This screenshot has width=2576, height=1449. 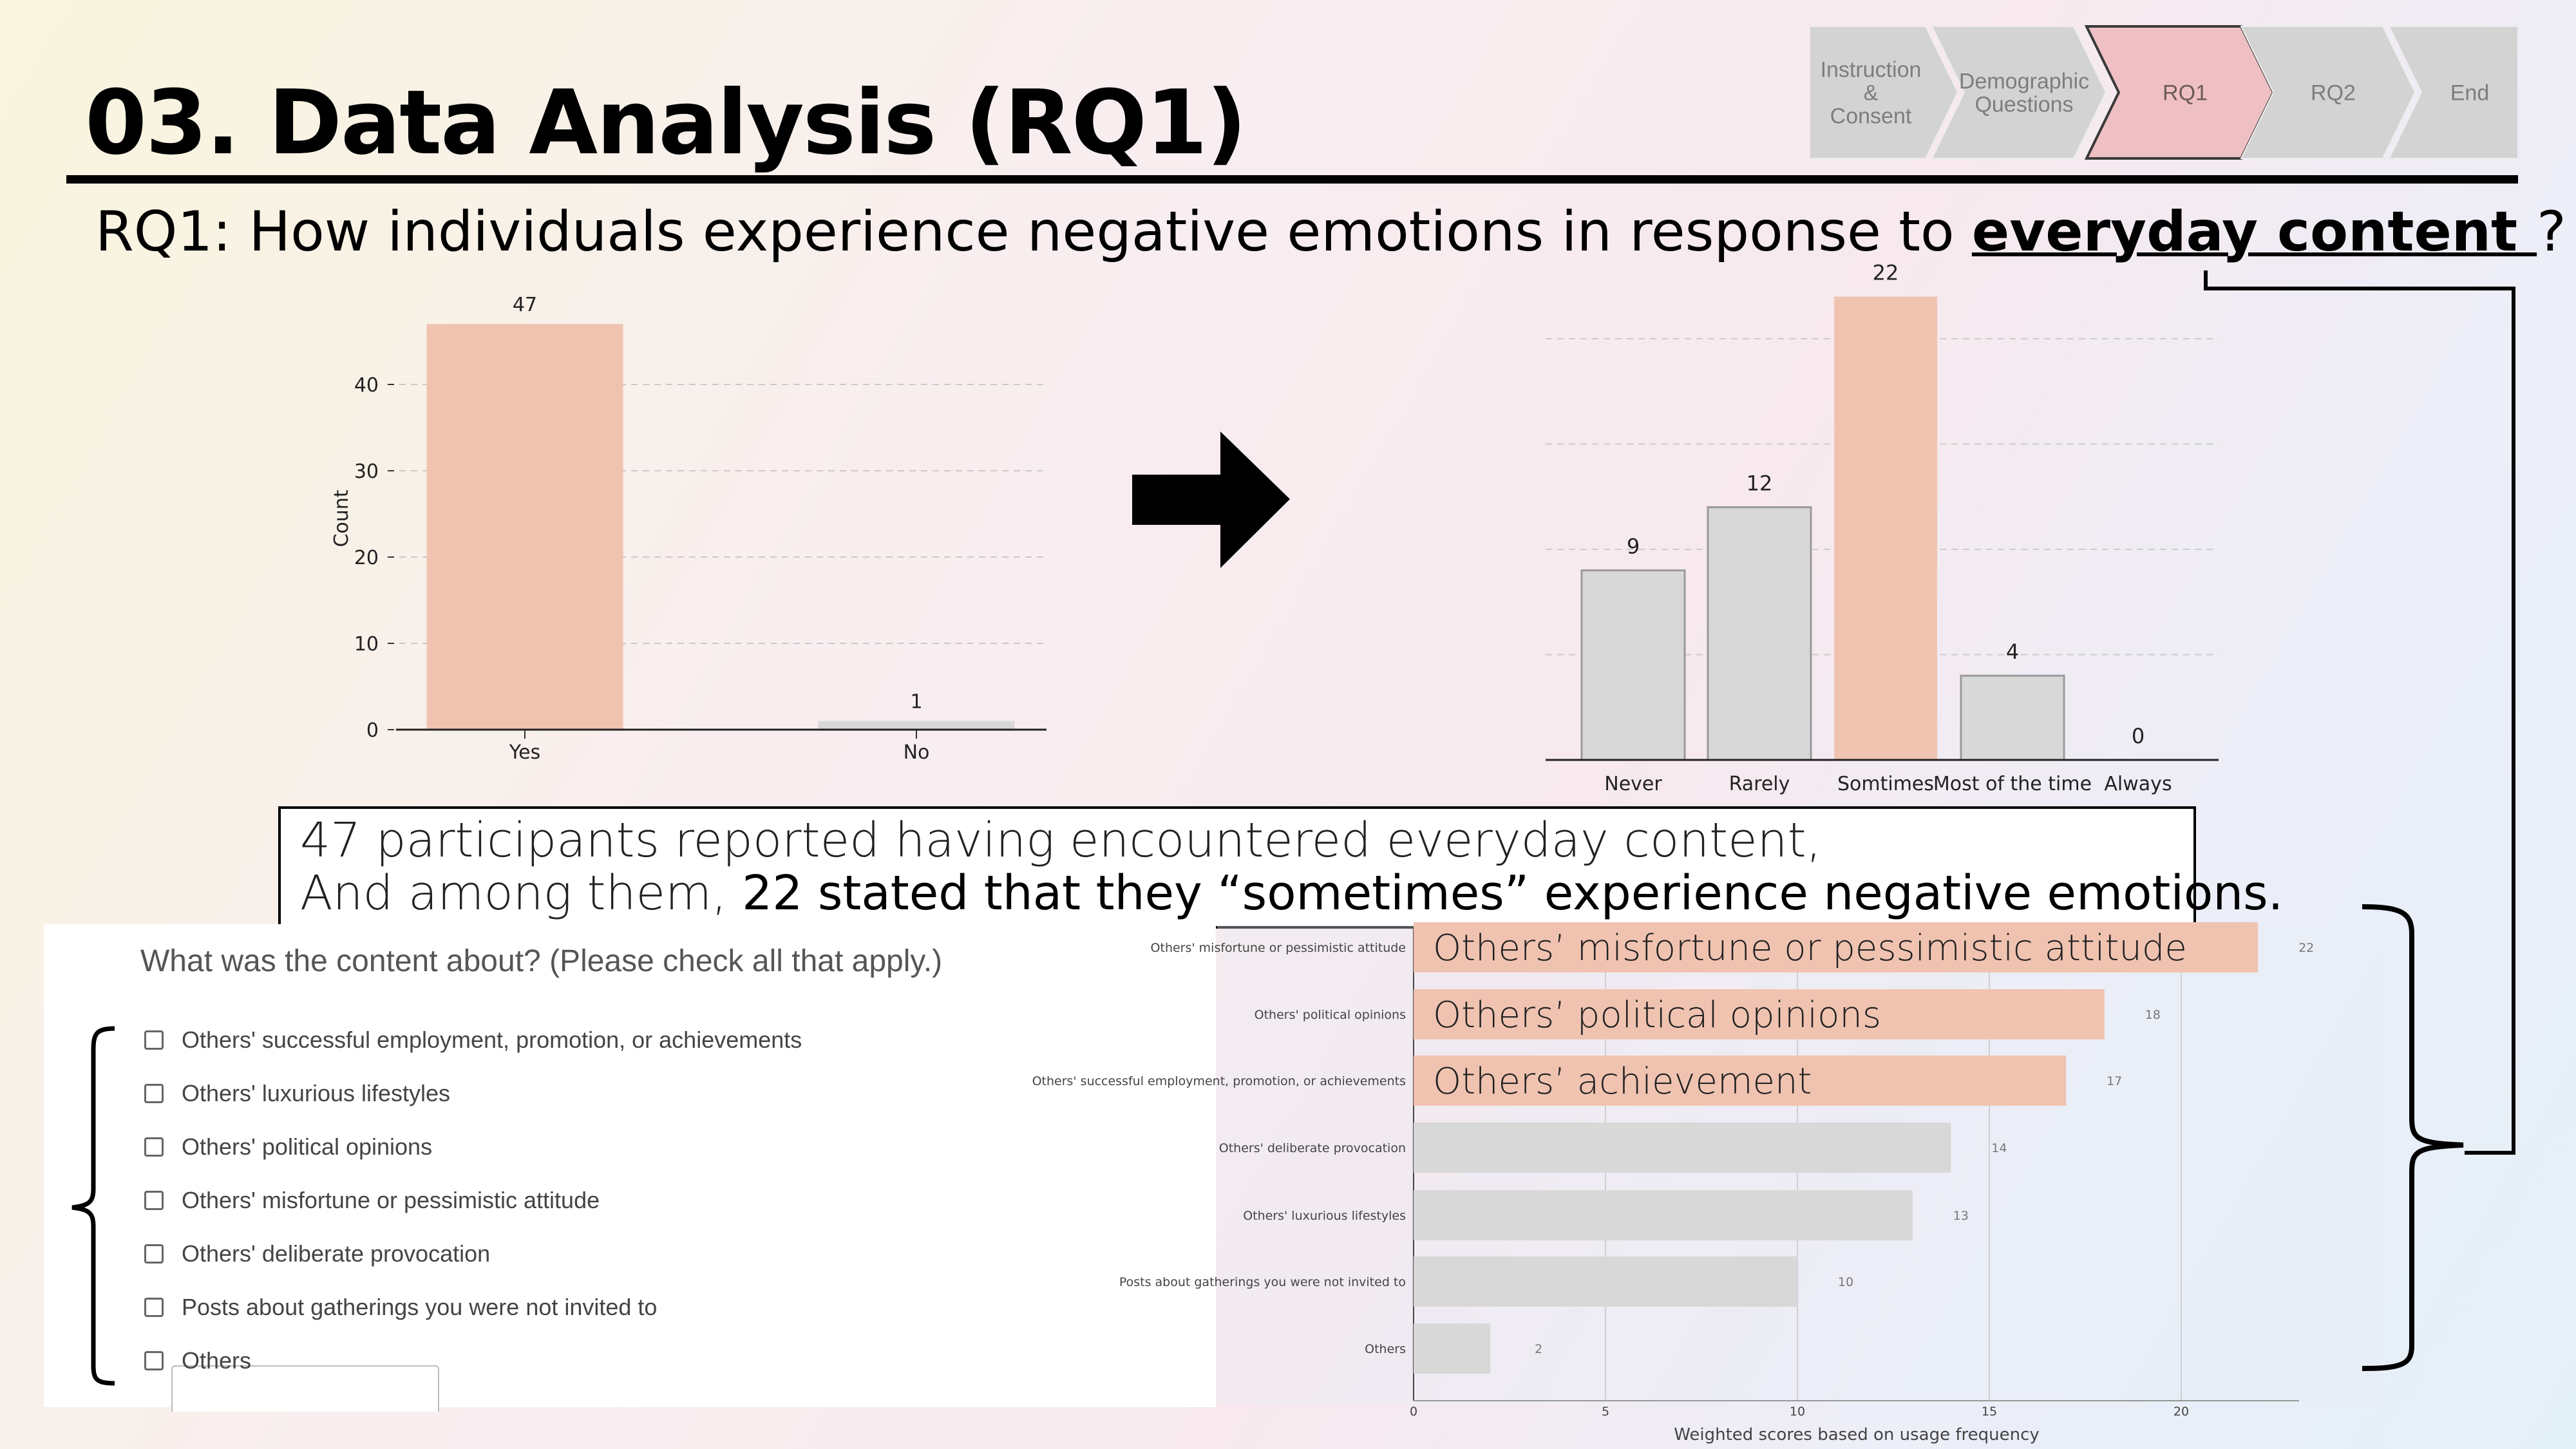 I want to click on highlight-overlay-label: Others’ achievement, so click(x=1622, y=1082).